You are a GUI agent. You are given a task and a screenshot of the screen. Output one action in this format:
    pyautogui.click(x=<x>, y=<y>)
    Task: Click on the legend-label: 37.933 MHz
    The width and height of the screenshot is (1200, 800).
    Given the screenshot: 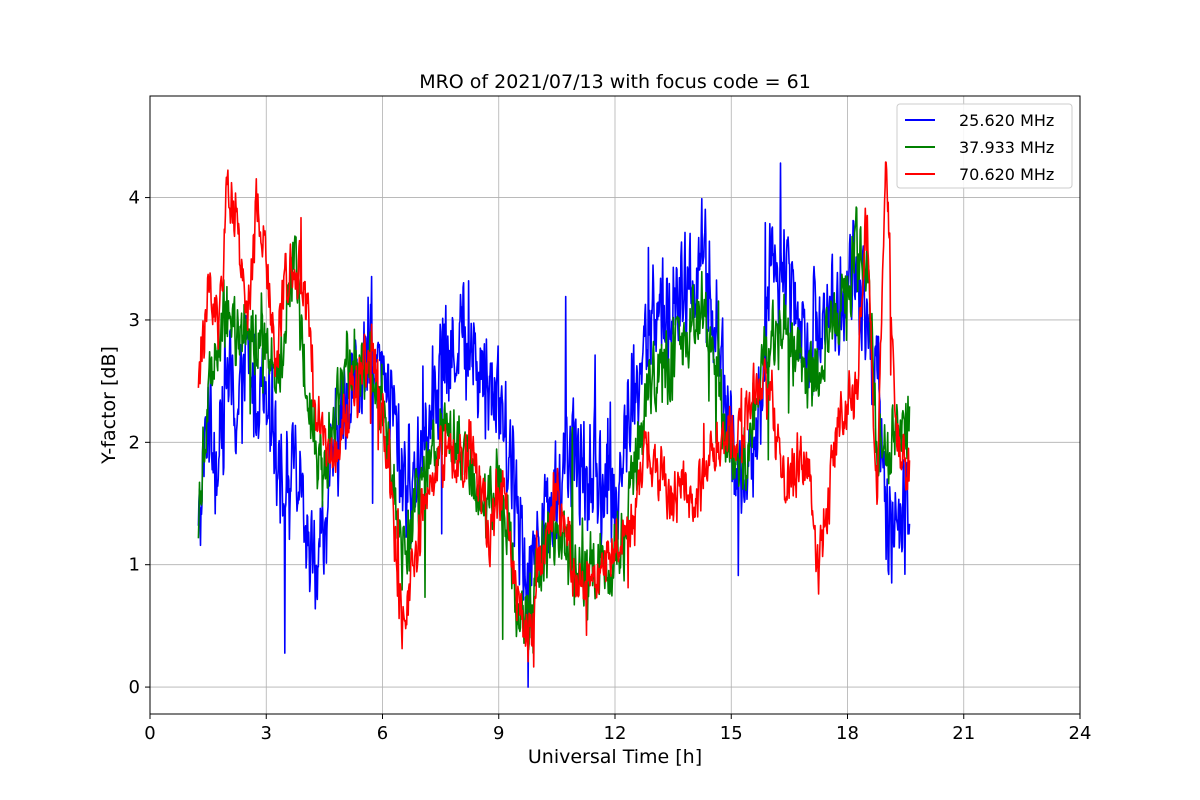 What is the action you would take?
    pyautogui.click(x=1006, y=147)
    